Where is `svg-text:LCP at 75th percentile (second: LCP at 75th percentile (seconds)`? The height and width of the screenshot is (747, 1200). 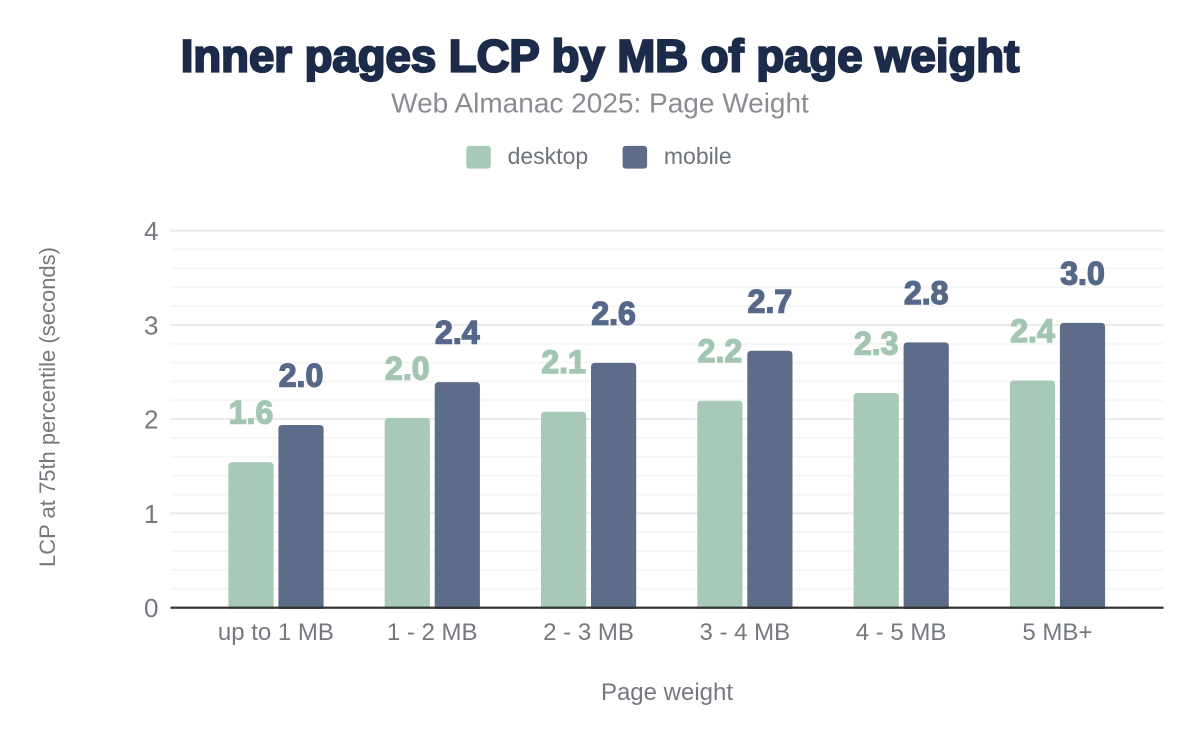 svg-text:LCP at 75th percentile (second: LCP at 75th percentile (seconds) is located at coordinates (47, 407).